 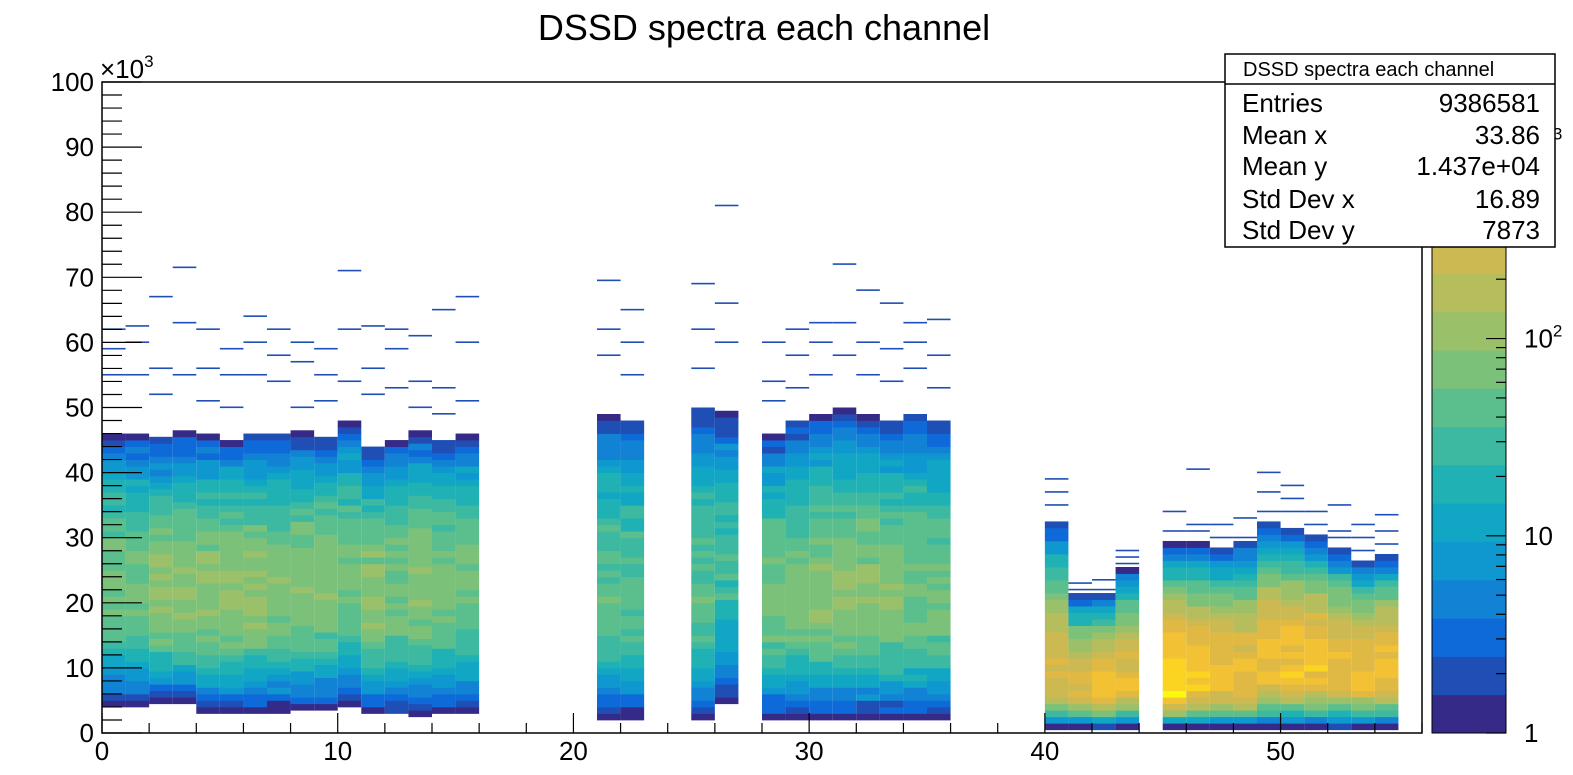 What do you see at coordinates (79, 538) in the screenshot?
I see `y-tick-label: 30` at bounding box center [79, 538].